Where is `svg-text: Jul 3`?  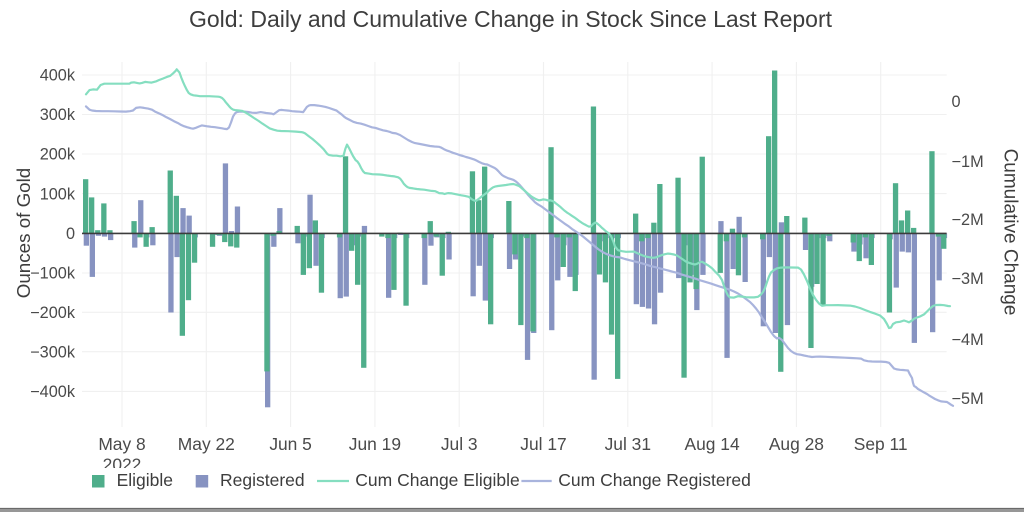
svg-text: Jul 3 is located at coordinates (459, 444).